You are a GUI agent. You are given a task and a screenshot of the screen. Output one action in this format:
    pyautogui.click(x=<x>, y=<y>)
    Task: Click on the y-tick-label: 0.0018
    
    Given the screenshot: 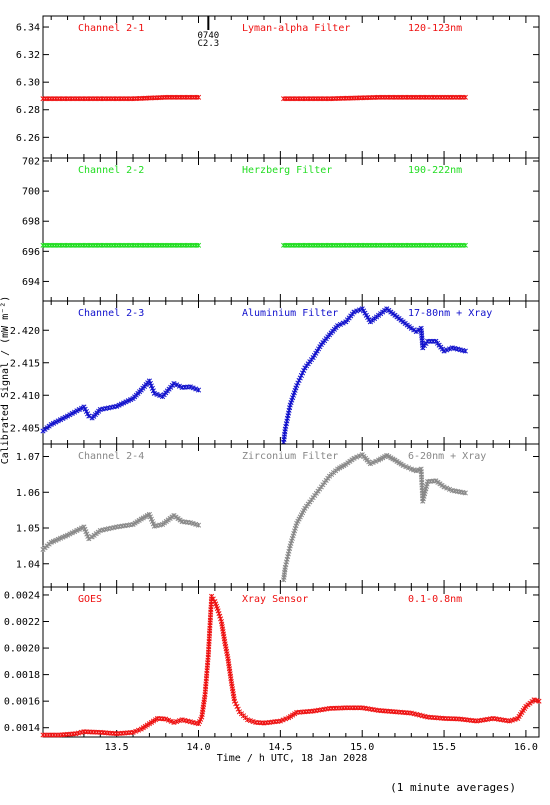 What is the action you would take?
    pyautogui.click(x=22, y=675)
    